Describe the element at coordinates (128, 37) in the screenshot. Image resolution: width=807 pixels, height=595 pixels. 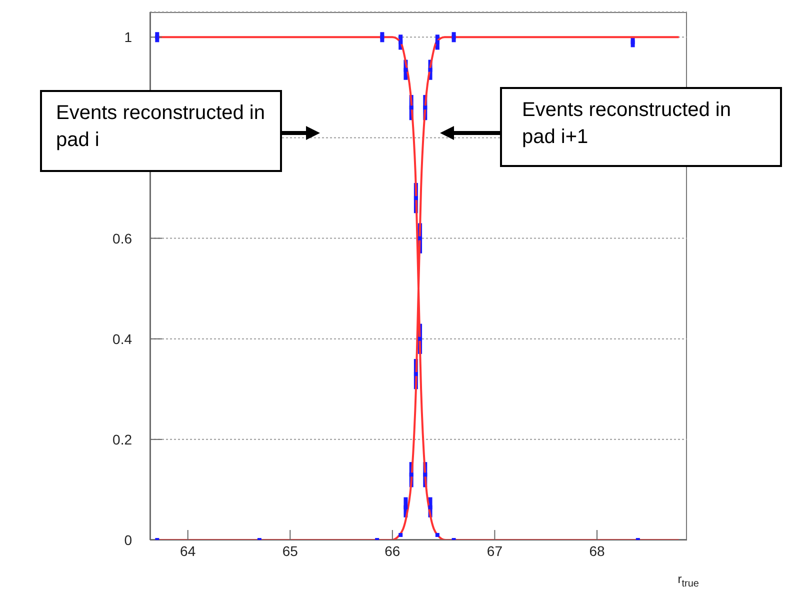
I see `y-tick-label: 1` at that location.